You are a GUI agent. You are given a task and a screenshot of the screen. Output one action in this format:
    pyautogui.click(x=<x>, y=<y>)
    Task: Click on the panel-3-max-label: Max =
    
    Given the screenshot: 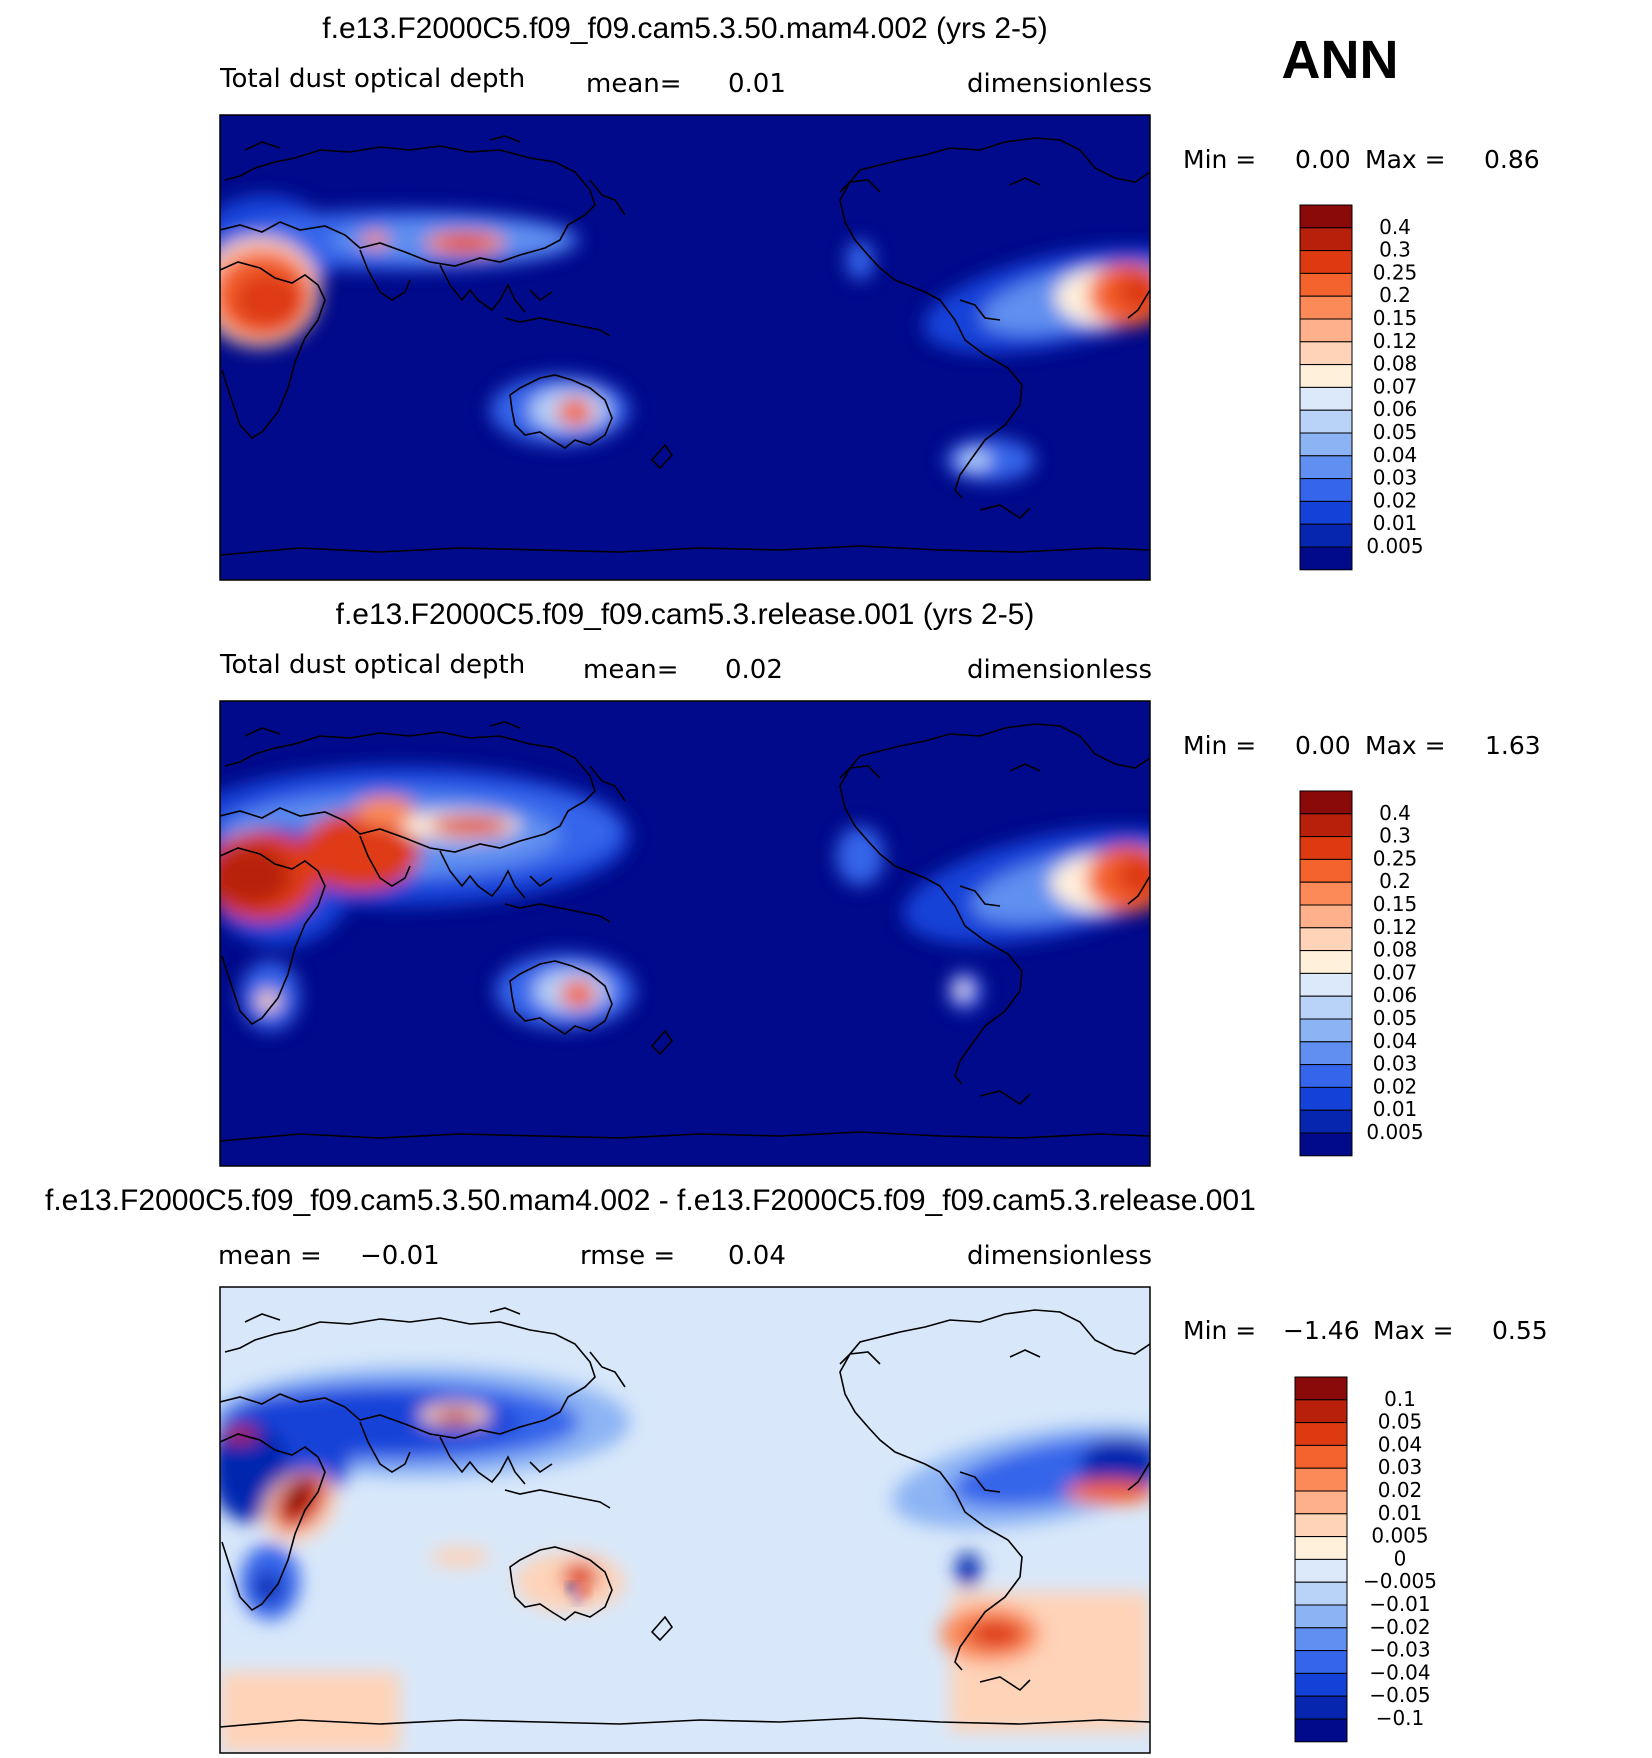 What is the action you would take?
    pyautogui.click(x=1413, y=1330)
    